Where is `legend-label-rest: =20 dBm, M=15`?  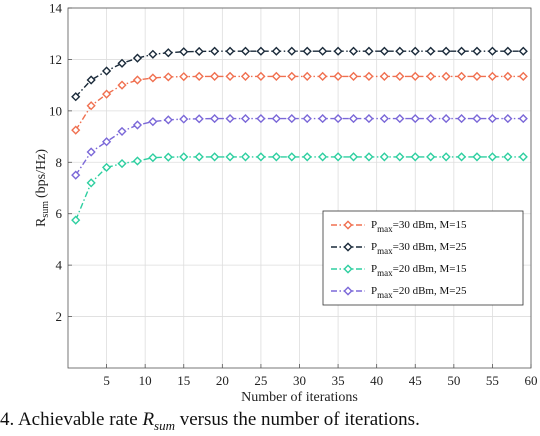
legend-label-rest: =20 dBm, M=15 is located at coordinates (430, 269).